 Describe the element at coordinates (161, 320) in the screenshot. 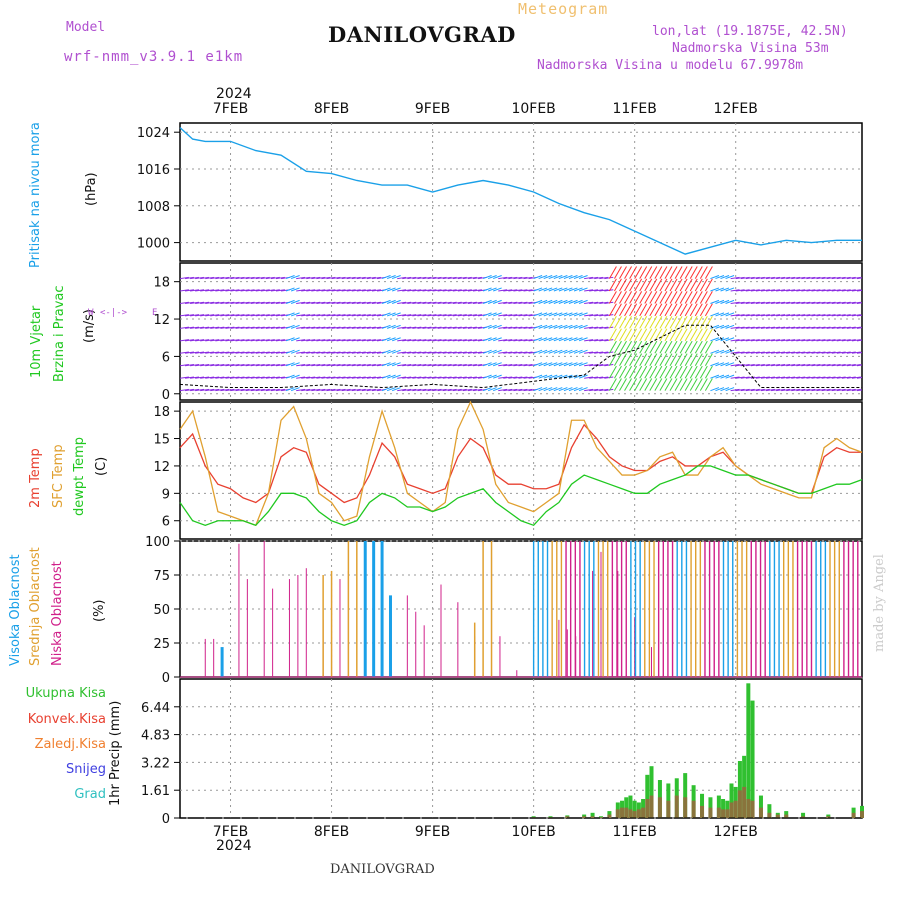

I see `y-tick-label: 12` at that location.